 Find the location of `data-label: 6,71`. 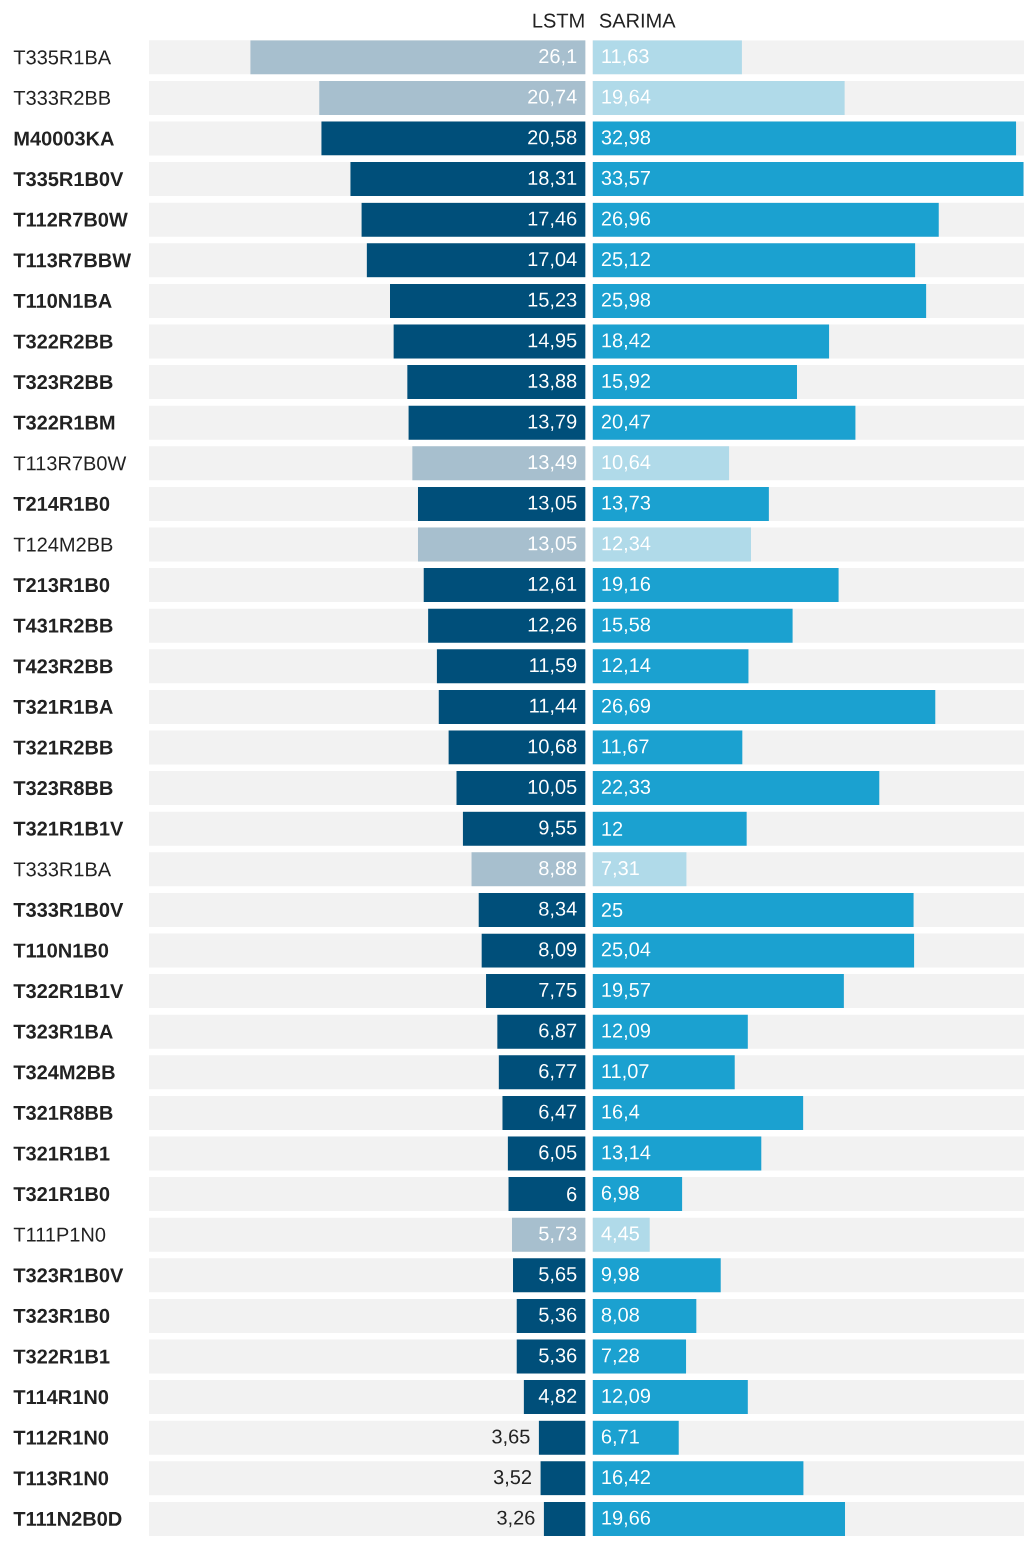

data-label: 6,71 is located at coordinates (620, 1437).